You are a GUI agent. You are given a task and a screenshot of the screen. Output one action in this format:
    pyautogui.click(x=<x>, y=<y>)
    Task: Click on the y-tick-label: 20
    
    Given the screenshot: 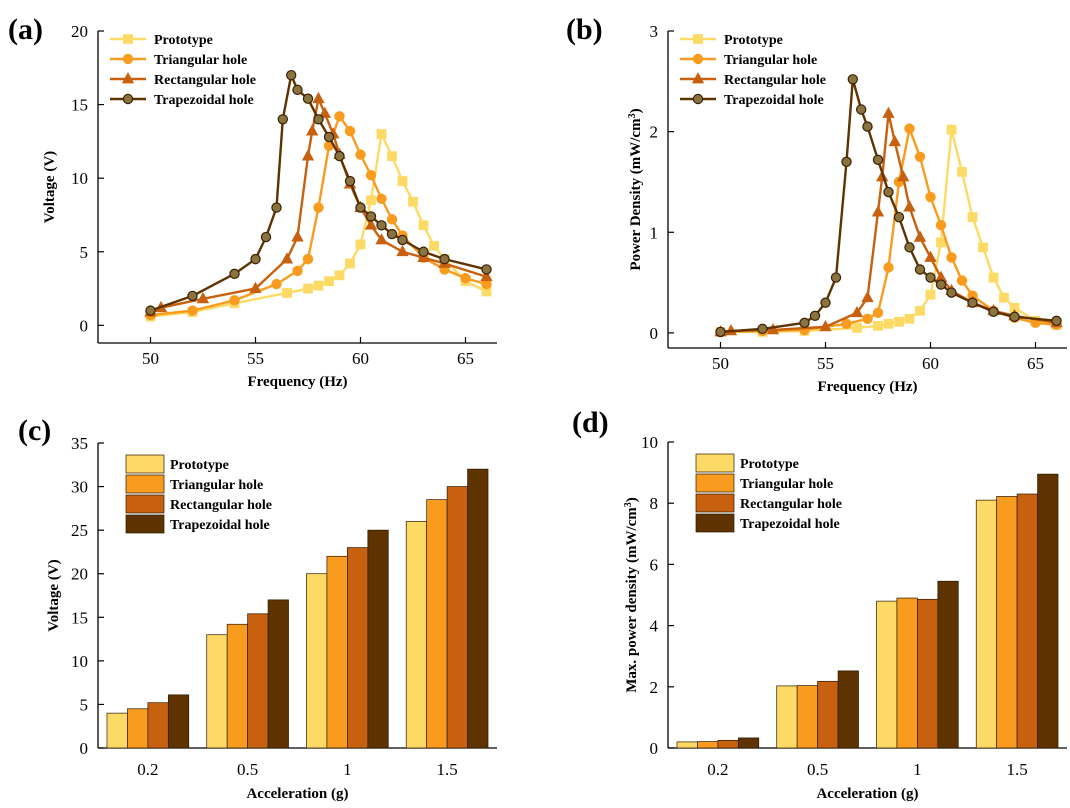 What is the action you would take?
    pyautogui.click(x=79, y=31)
    